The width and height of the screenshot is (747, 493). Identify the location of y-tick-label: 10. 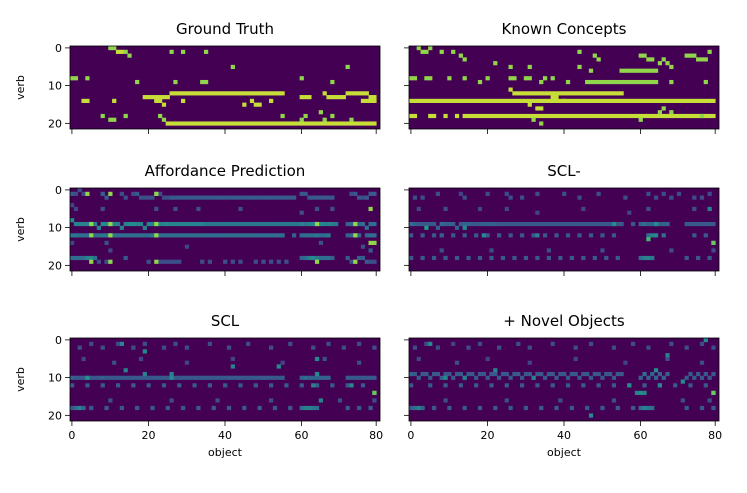
(55, 86).